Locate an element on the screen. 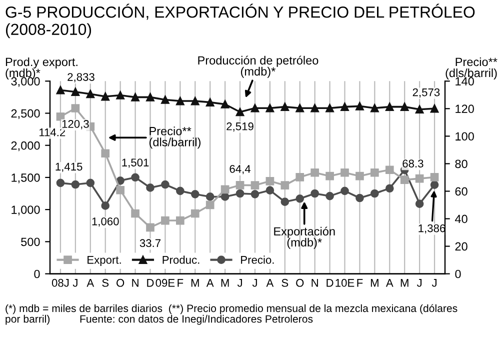  annotation: Precio** (dls/barril) is located at coordinates (174, 137).